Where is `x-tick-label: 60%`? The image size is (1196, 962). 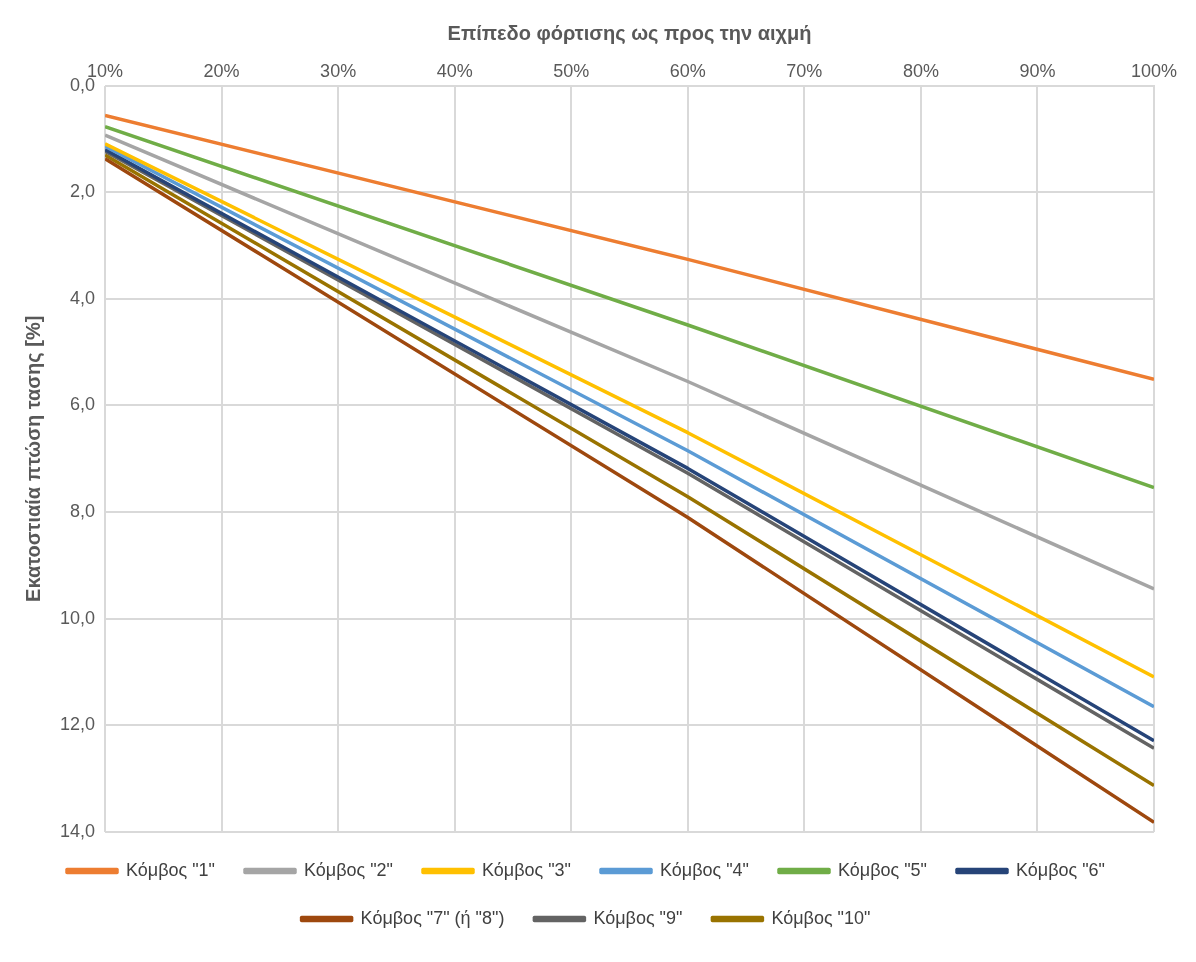
x-tick-label: 60% is located at coordinates (687, 70).